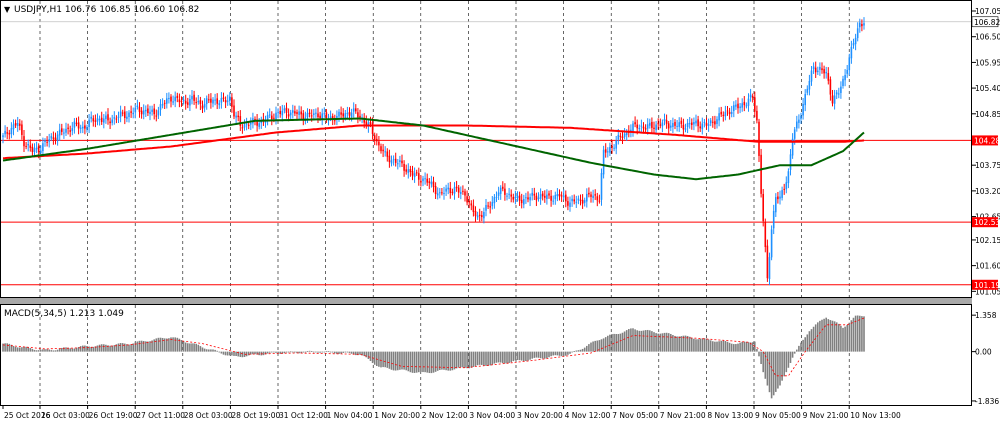 Image resolution: width=1000 pixels, height=428 pixels. I want to click on time-label: 7 Nov 05:00, so click(635, 415).